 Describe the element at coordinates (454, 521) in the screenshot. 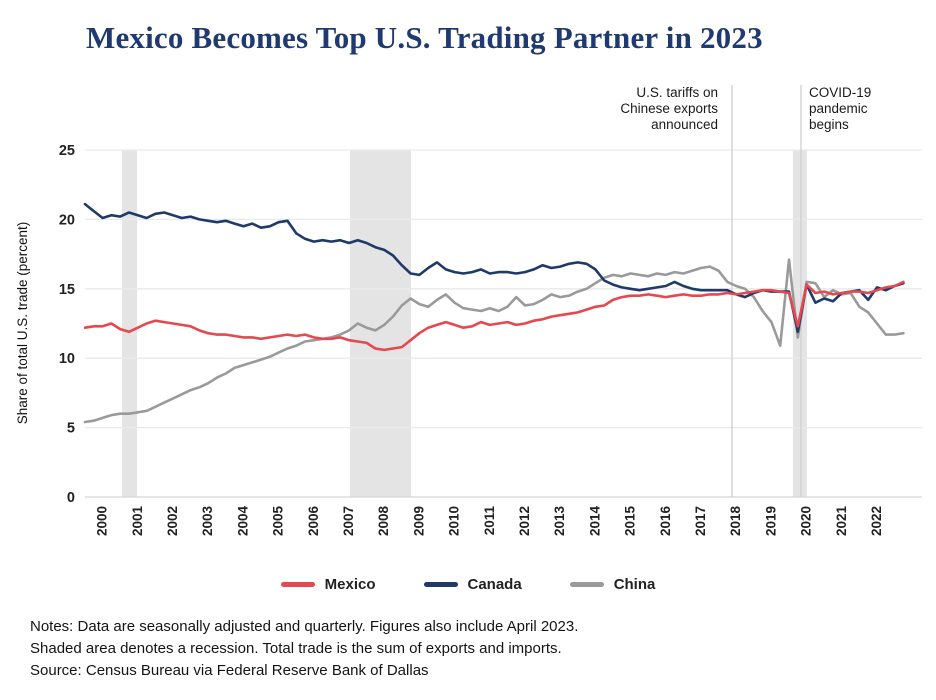

I see `x-tick-label: 2010` at that location.